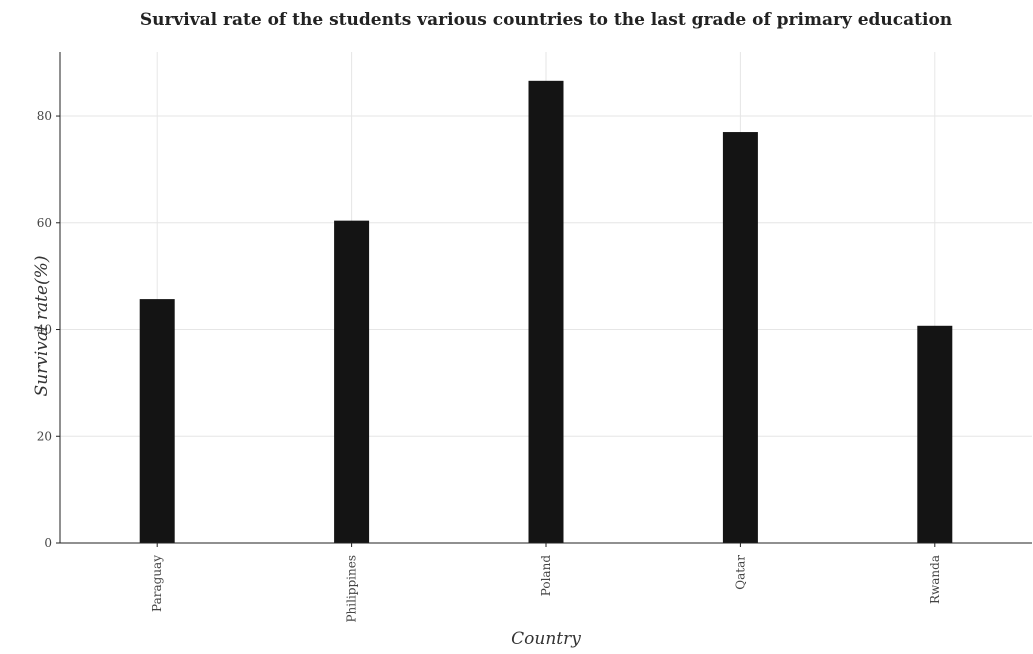 This screenshot has height=654, width=1033. Describe the element at coordinates (44, 330) in the screenshot. I see `y-tick-label: 40` at that location.